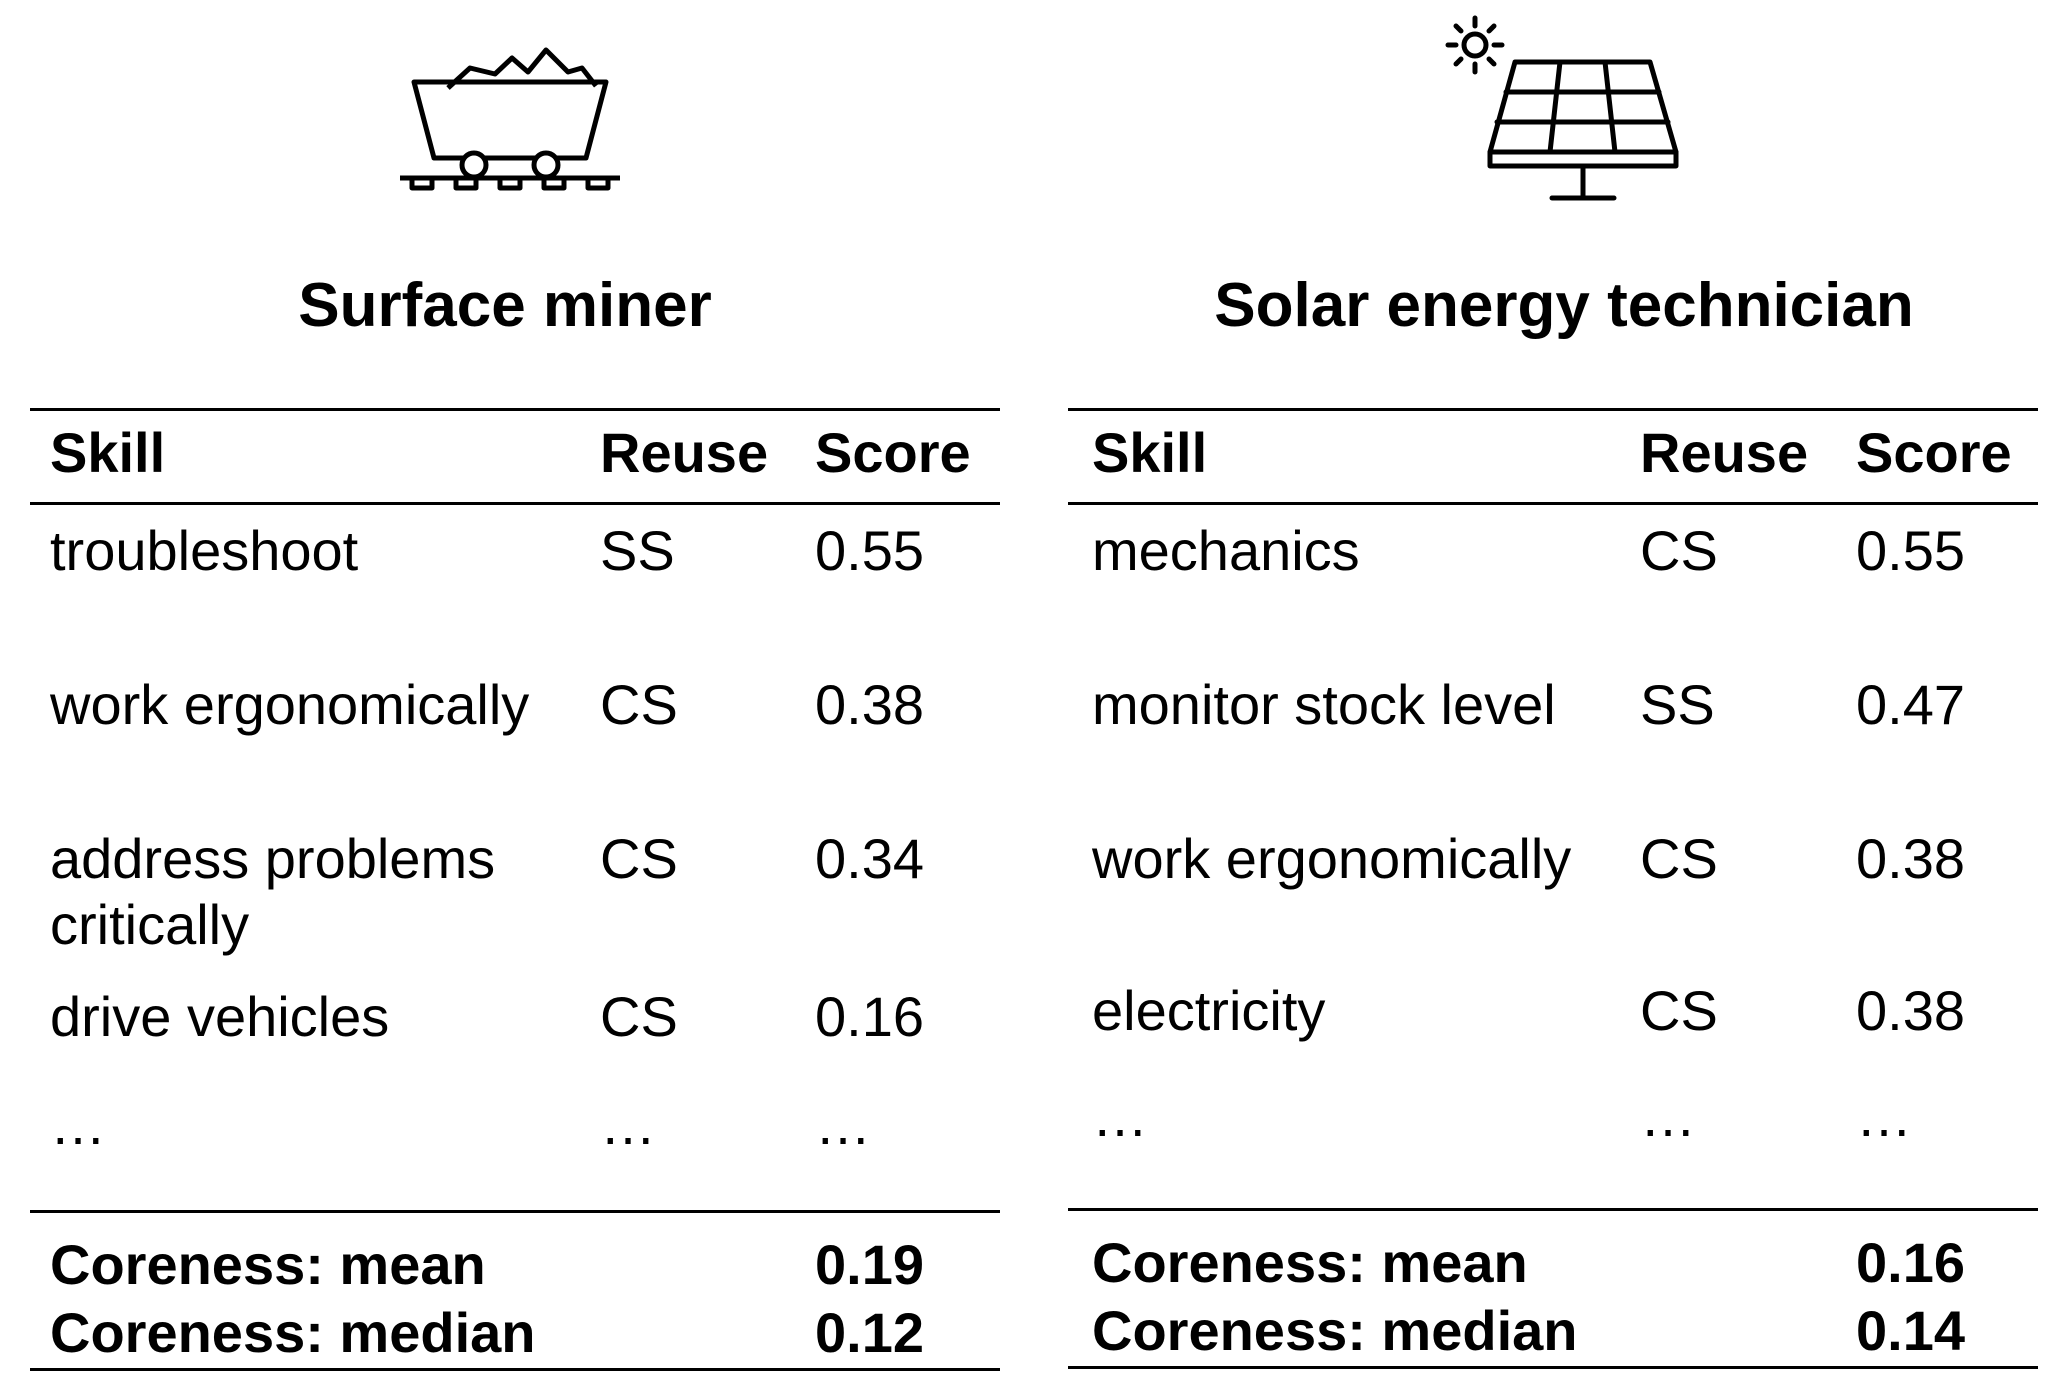  What do you see at coordinates (1910, 1262) in the screenshot?
I see `coreness-mean-value: 0.16` at bounding box center [1910, 1262].